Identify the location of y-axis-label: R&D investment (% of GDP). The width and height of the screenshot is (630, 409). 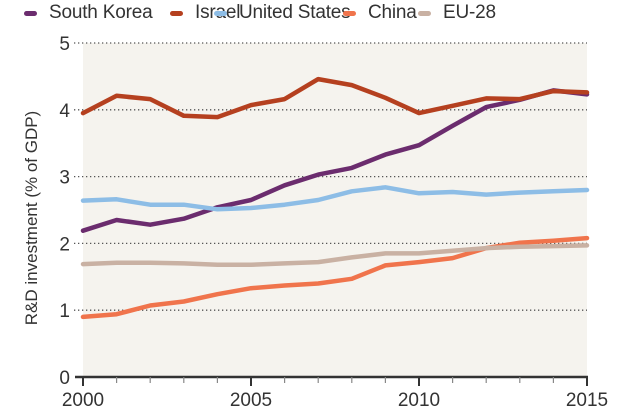
(31, 218).